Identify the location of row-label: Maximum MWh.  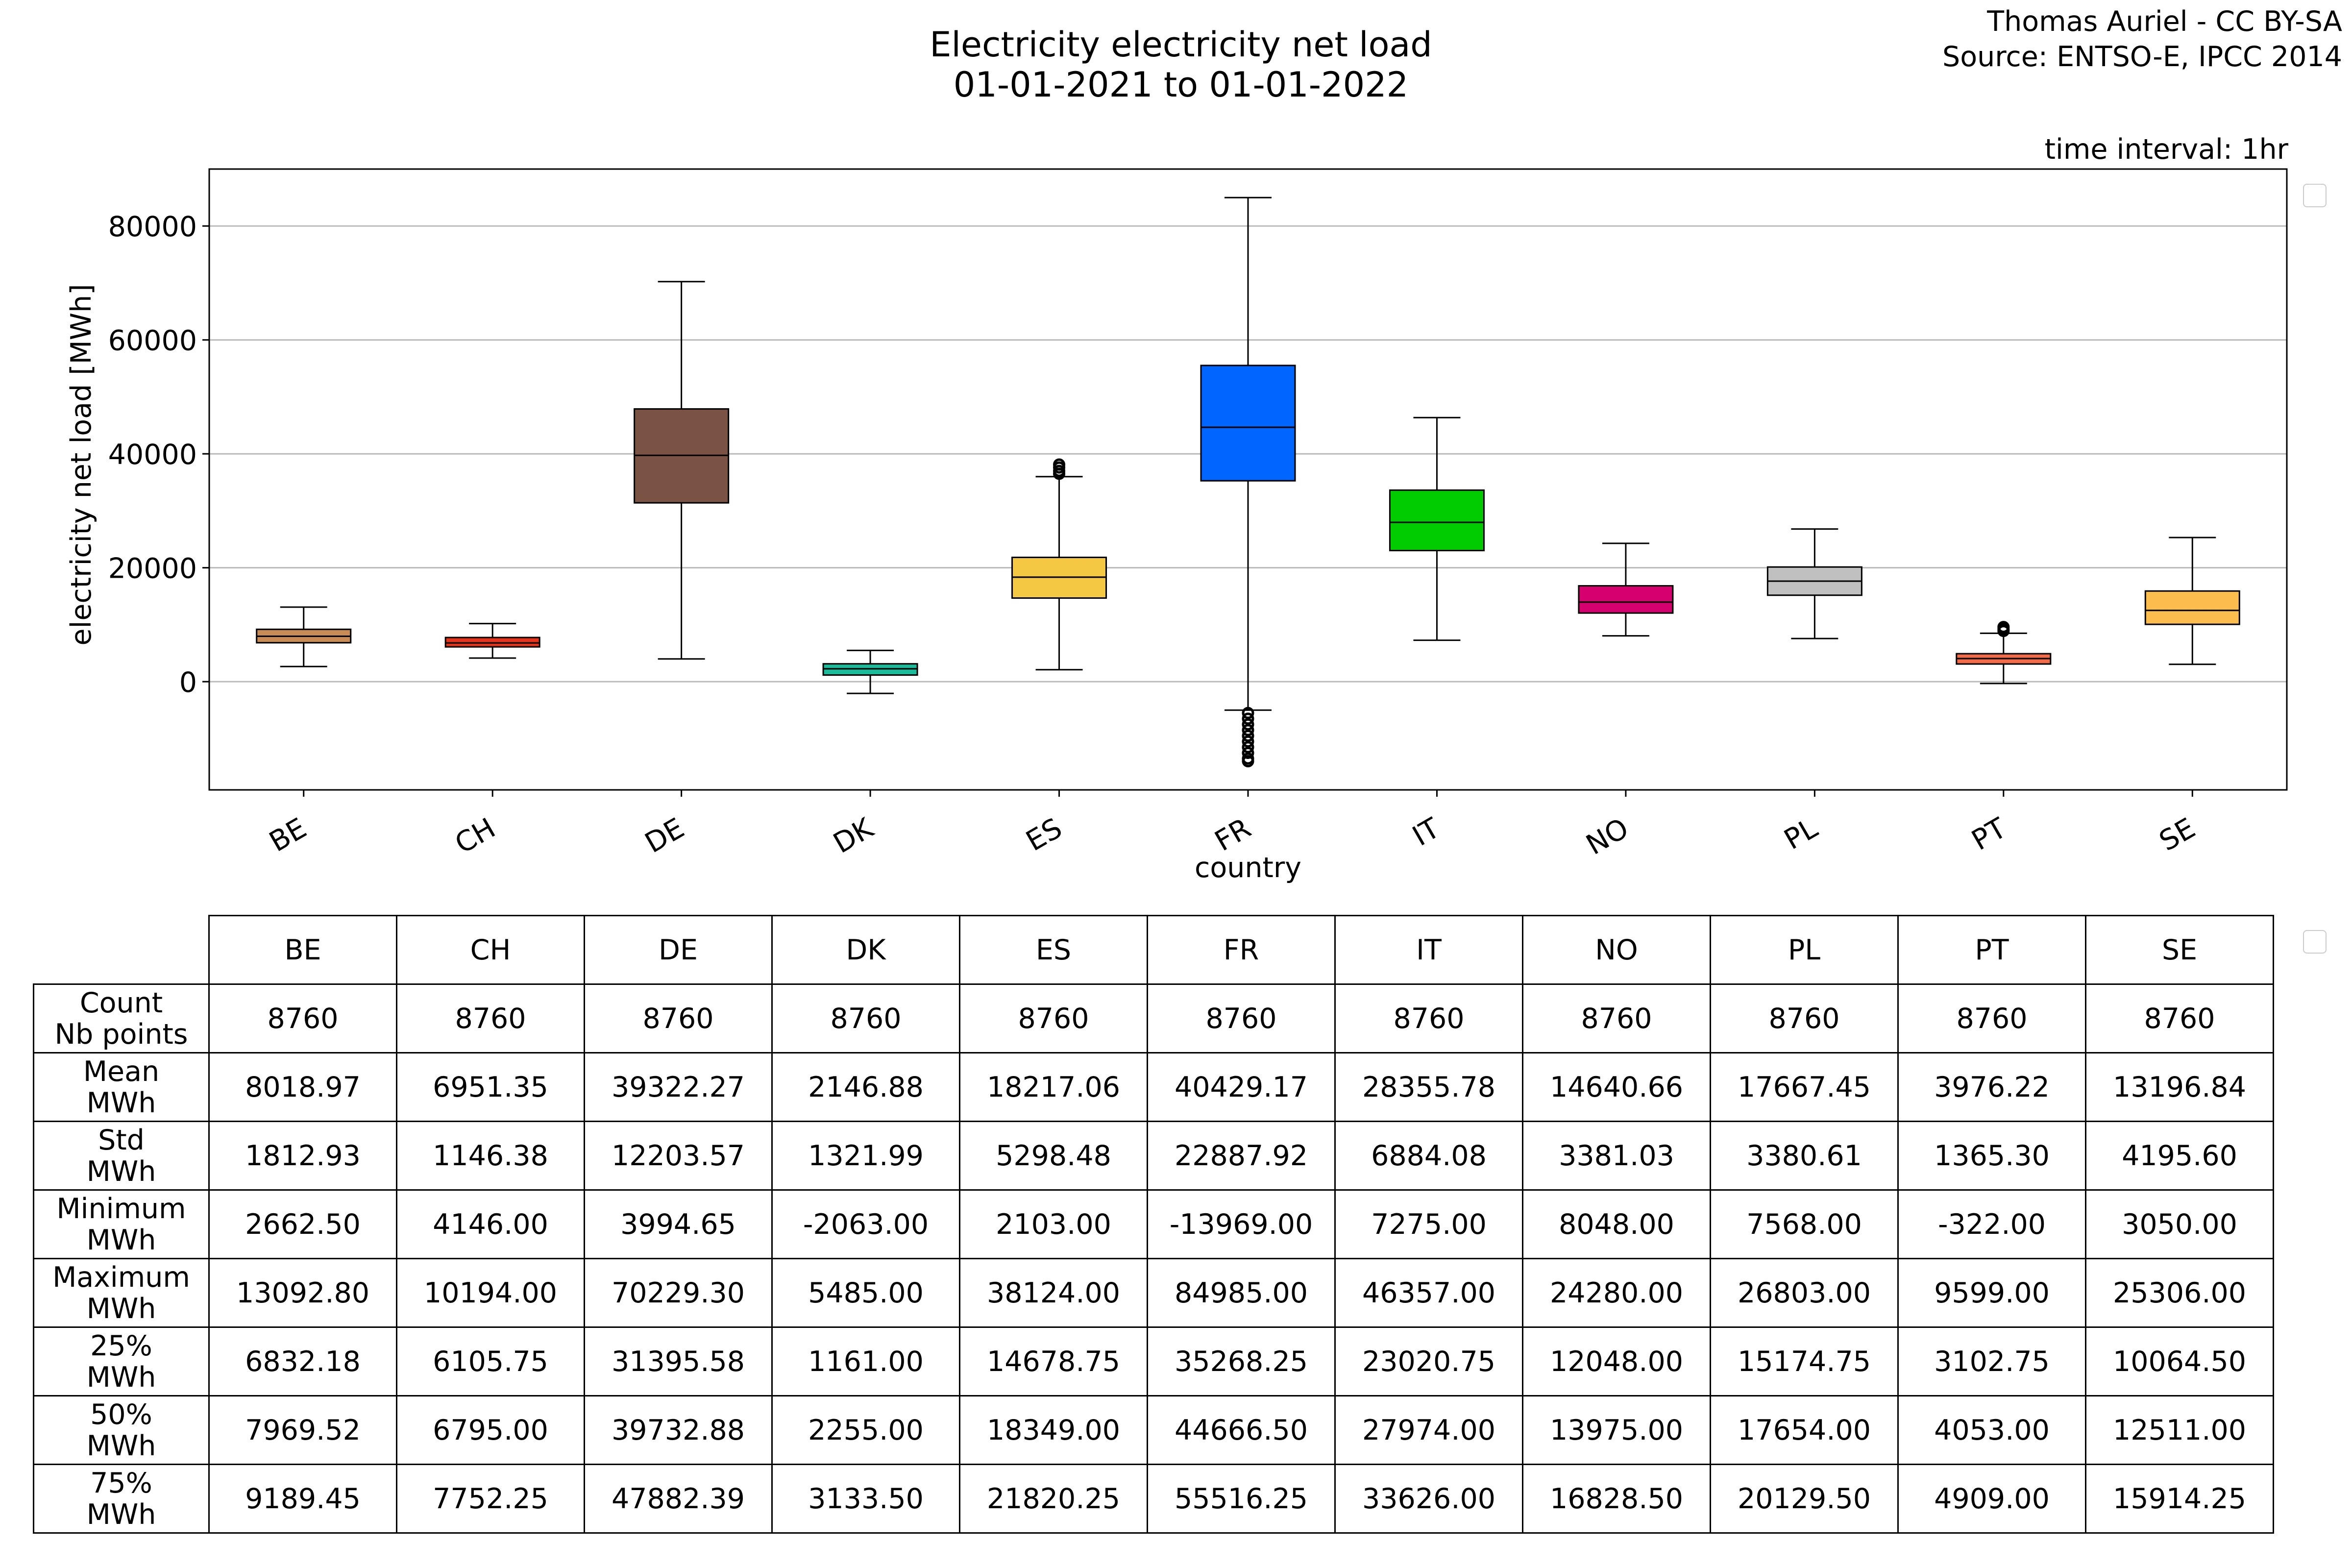
(121, 1293).